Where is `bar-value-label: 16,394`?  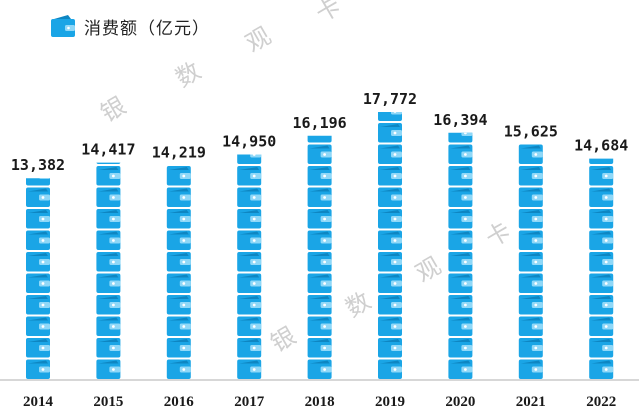
bar-value-label: 16,394 is located at coordinates (460, 120).